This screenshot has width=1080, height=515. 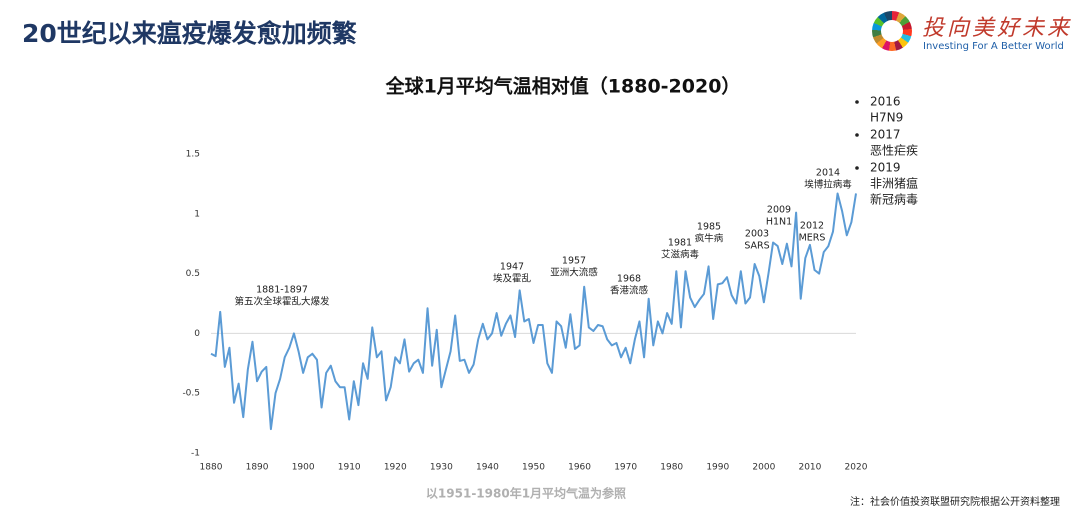 What do you see at coordinates (779, 210) in the screenshot?
I see `annotation-year: 2009` at bounding box center [779, 210].